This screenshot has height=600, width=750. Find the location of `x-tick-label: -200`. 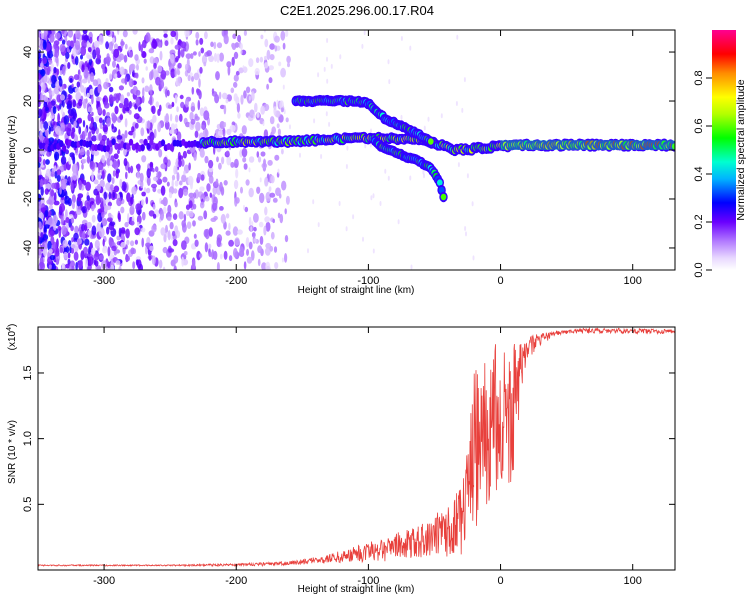

x-tick-label: -200 is located at coordinates (236, 281).